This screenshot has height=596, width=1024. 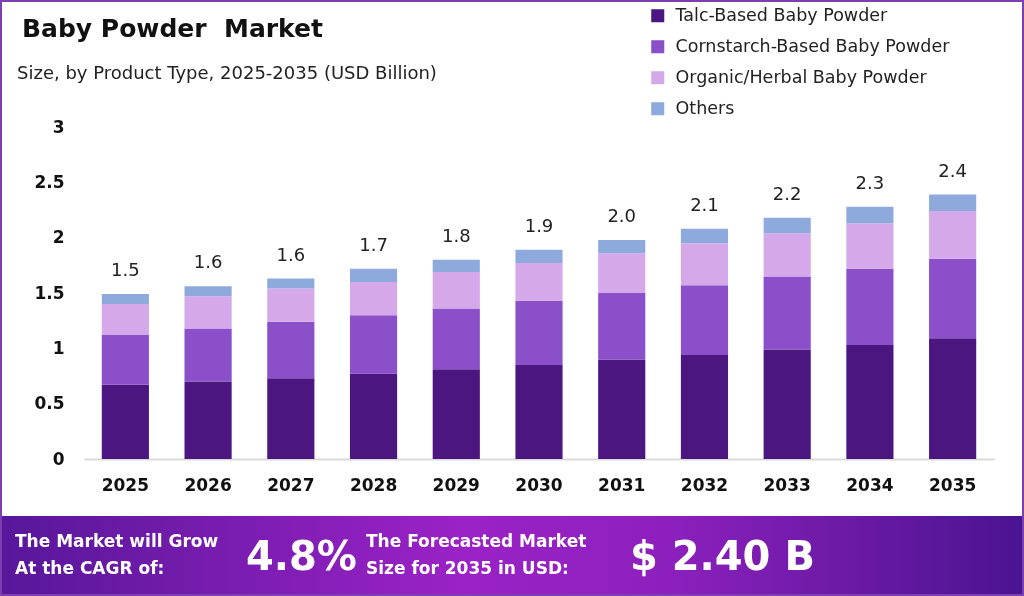 I want to click on y-tick-label: 2, so click(x=58, y=237).